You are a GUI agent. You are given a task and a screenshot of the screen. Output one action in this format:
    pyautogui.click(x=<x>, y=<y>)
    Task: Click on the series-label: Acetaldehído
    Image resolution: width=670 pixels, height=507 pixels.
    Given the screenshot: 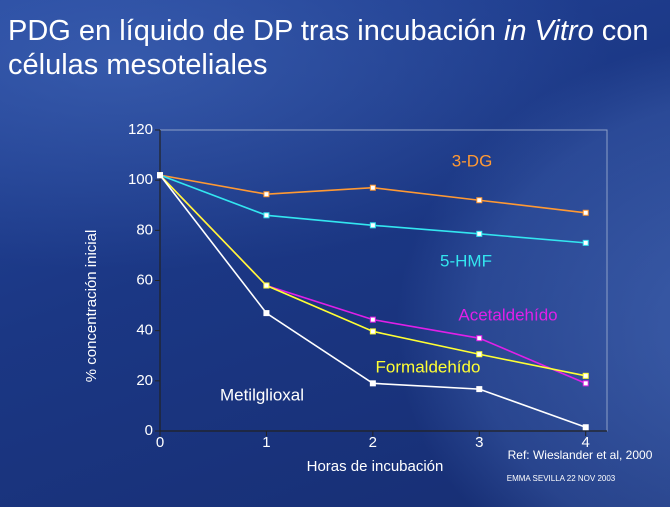 What is the action you would take?
    pyautogui.click(x=507, y=314)
    